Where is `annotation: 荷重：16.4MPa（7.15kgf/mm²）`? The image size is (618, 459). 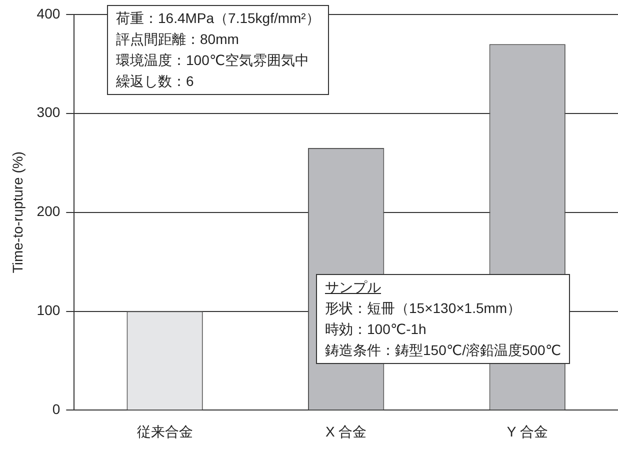 annotation: 荷重：16.4MPa（7.15kgf/mm²） is located at coordinates (218, 18).